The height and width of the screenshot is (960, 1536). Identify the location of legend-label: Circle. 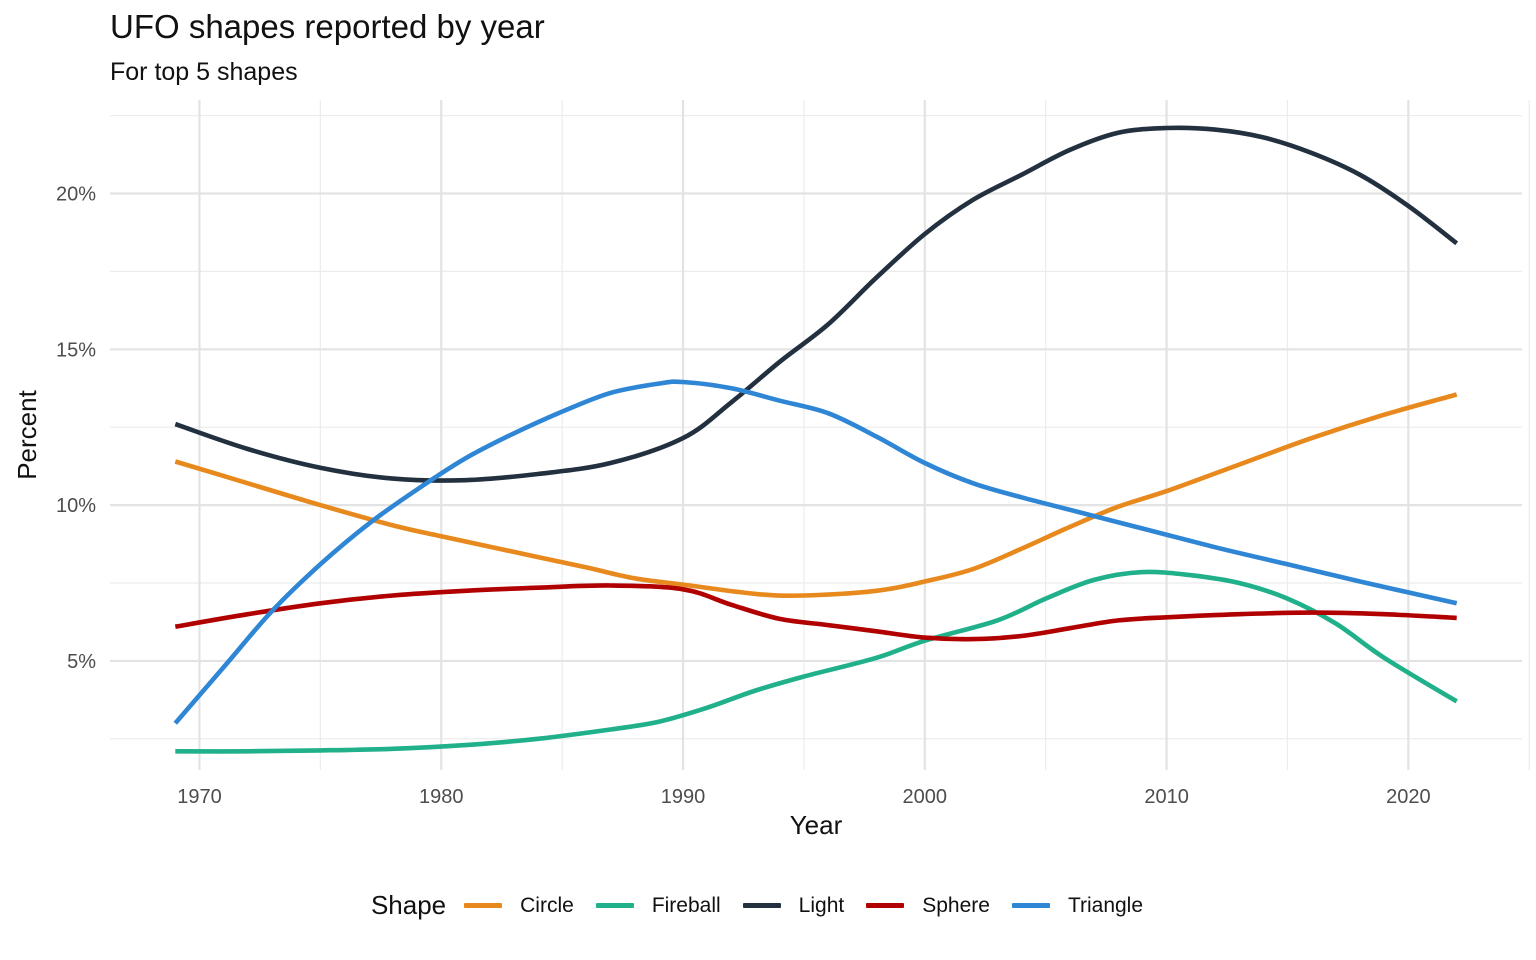
(547, 905).